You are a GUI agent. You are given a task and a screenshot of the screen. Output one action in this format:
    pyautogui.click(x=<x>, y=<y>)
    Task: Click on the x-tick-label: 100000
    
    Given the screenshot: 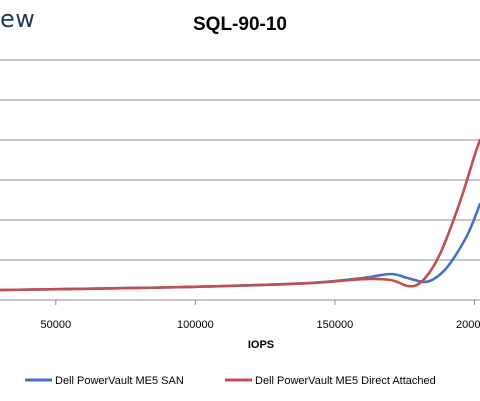 What is the action you would take?
    pyautogui.click(x=195, y=325)
    